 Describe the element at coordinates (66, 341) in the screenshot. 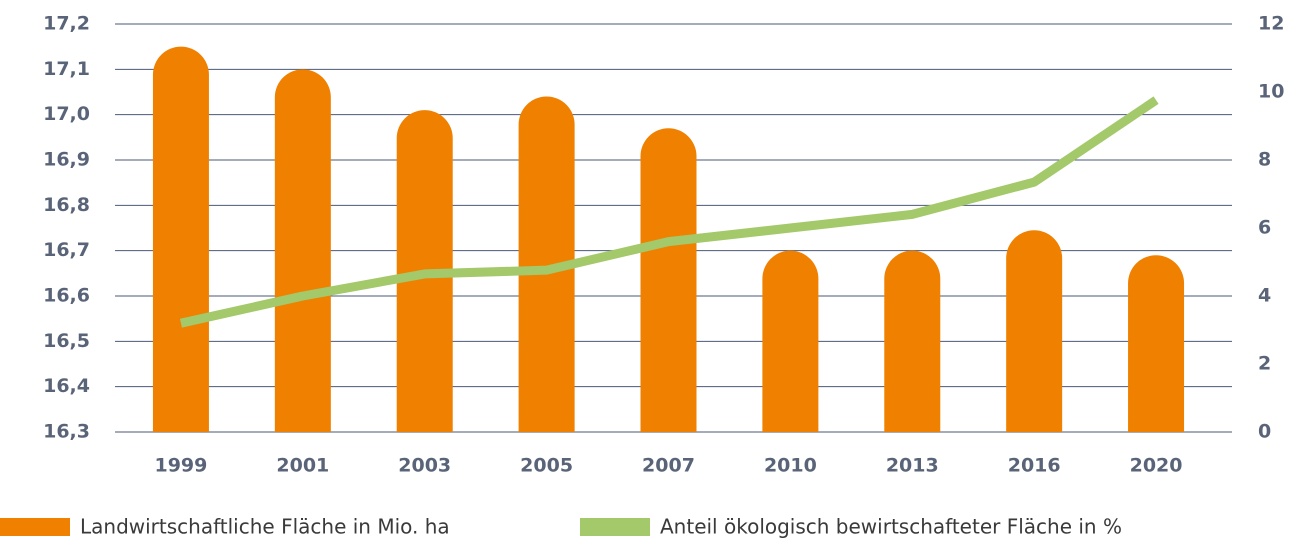

I see `y-tick-label: 16,5` at that location.